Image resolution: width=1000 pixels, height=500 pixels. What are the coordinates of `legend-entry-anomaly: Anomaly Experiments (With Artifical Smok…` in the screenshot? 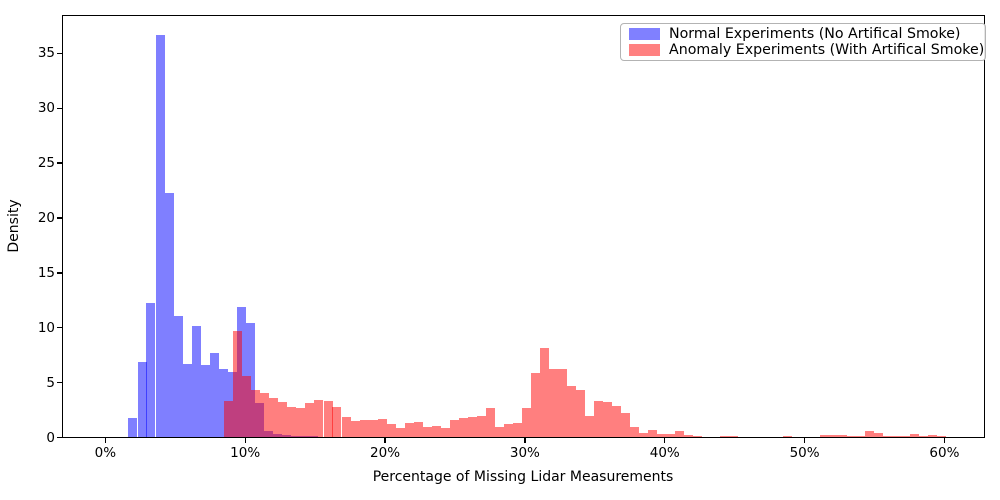 It's located at (806, 50).